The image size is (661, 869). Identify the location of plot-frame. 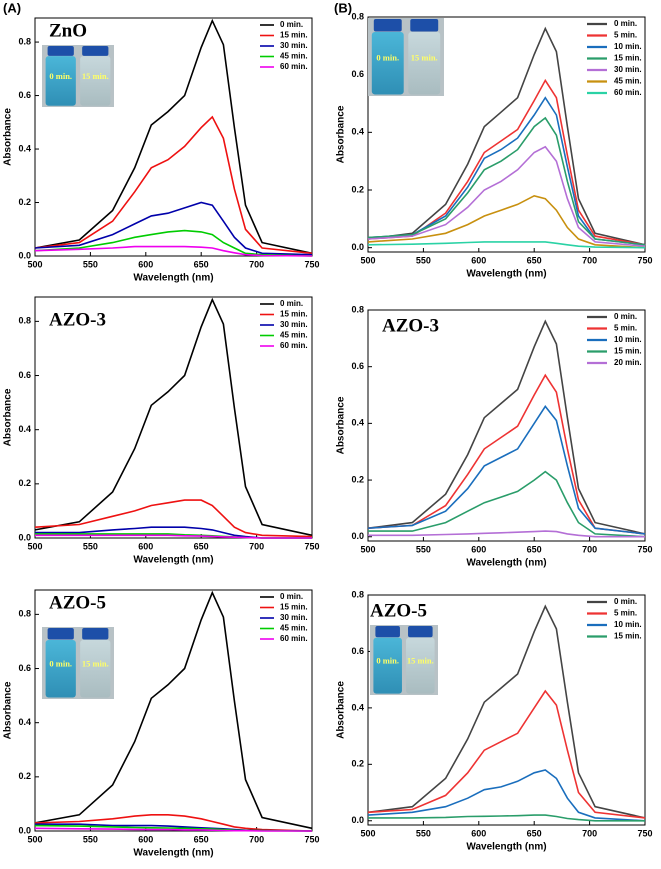
(506, 710).